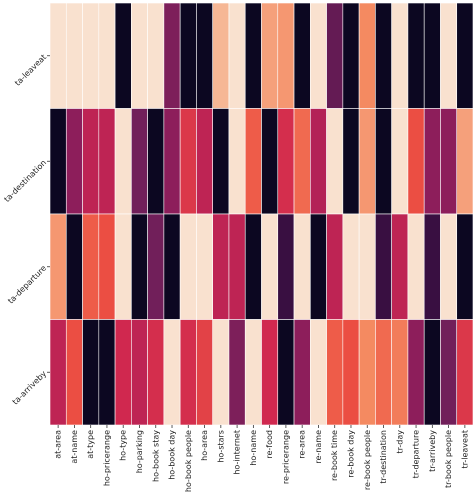 This screenshot has width=473, height=496. Describe the element at coordinates (220, 446) in the screenshot. I see `column-label: ho-stars` at that location.